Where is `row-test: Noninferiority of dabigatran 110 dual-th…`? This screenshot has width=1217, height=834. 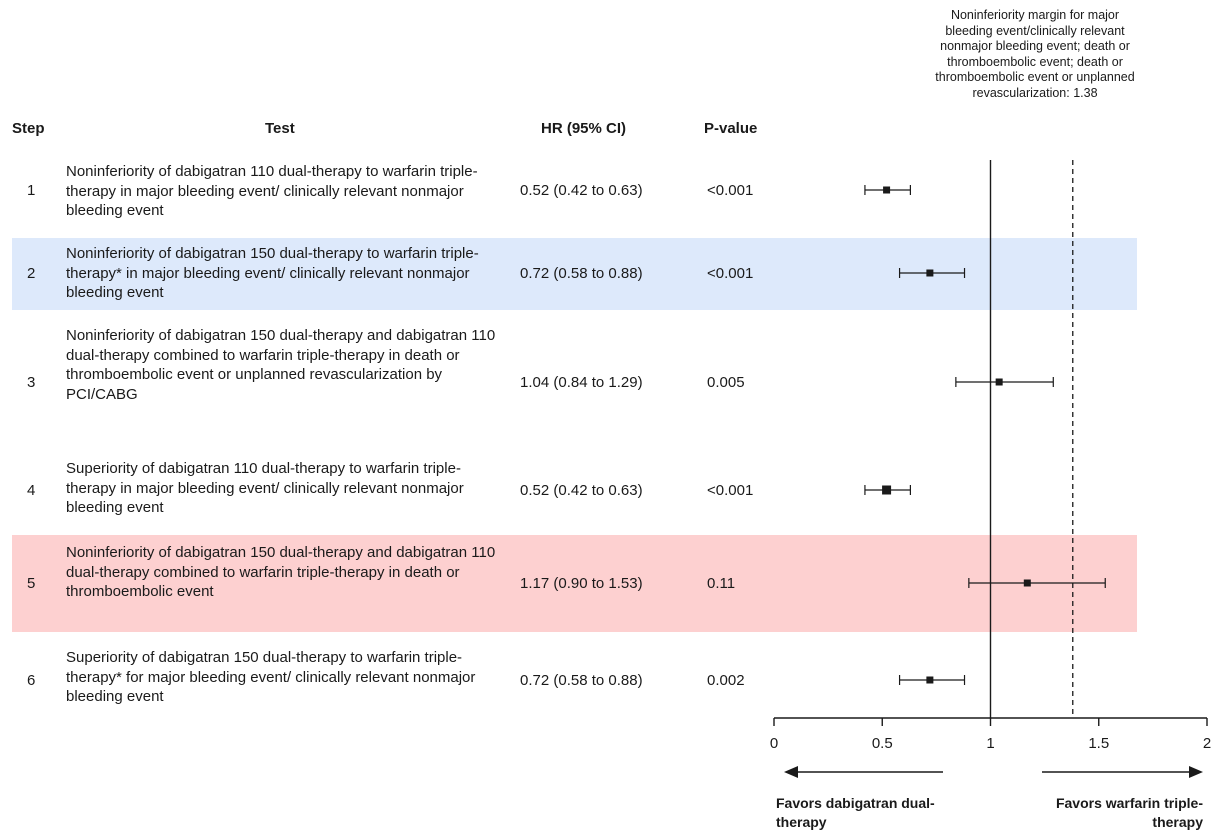
row-test: Noninferiority of dabigatran 110 dual-th… is located at coordinates (272, 191).